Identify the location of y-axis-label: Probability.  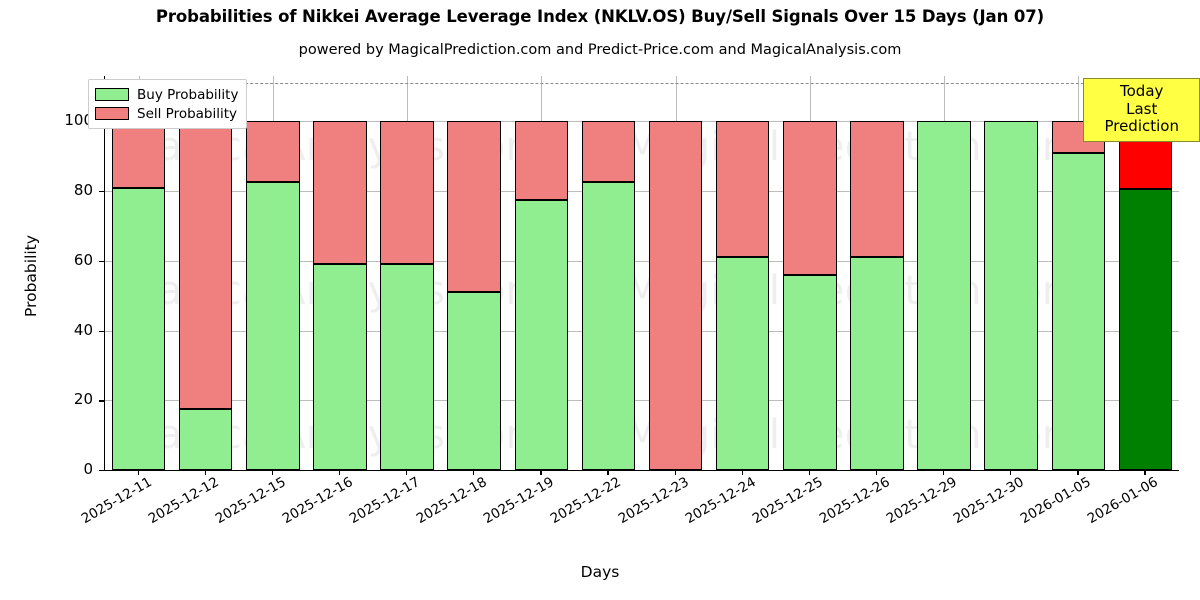
(31, 276).